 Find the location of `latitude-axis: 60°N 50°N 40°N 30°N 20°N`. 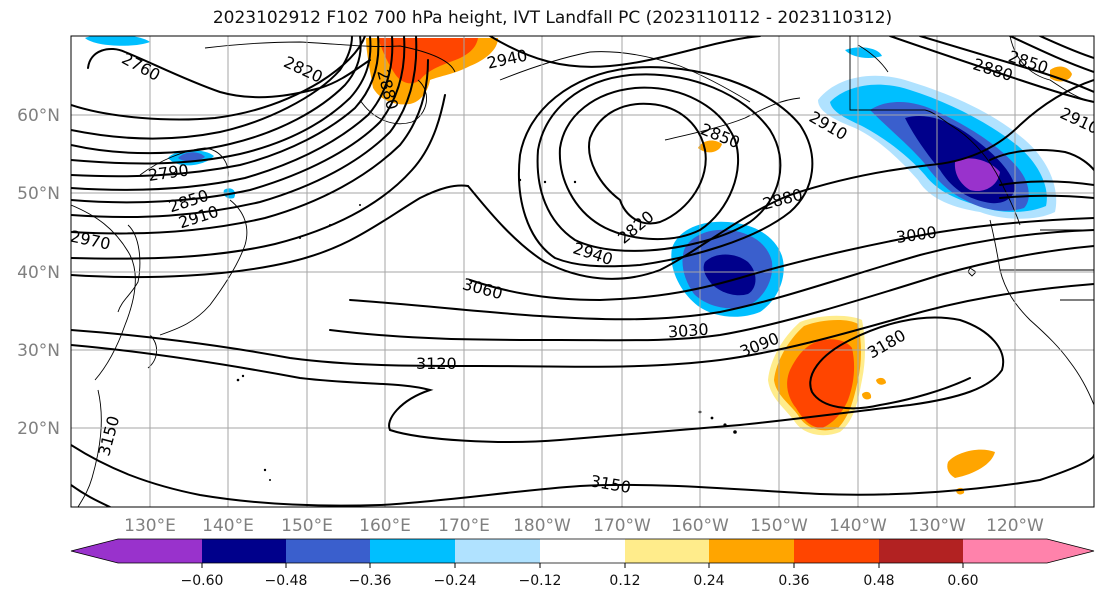

latitude-axis: 60°N 50°N 40°N 30°N 20°N is located at coordinates (38, 272).